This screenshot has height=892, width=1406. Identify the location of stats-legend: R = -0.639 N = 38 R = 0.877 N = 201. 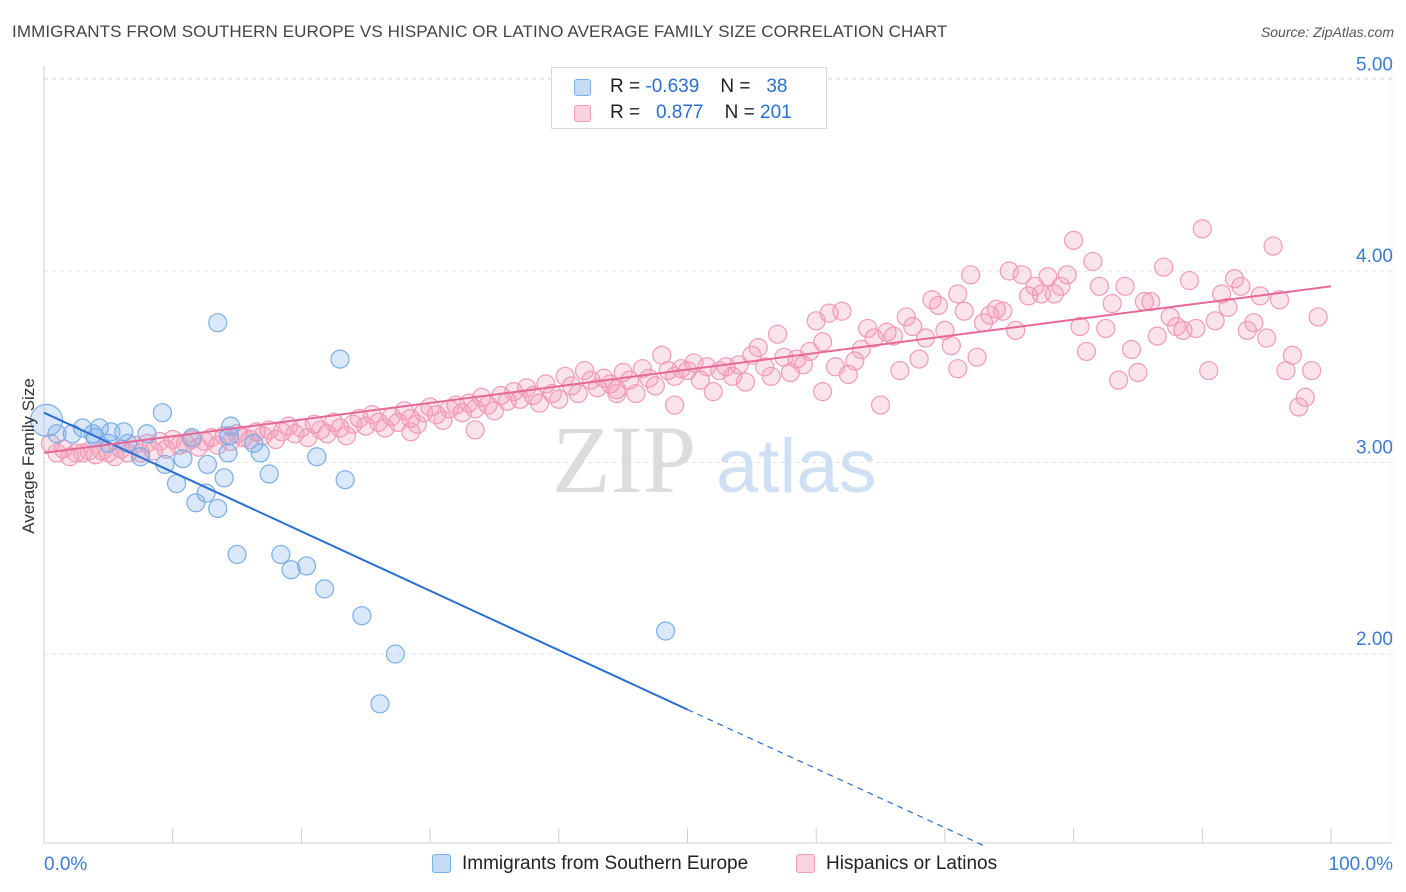
(689, 98).